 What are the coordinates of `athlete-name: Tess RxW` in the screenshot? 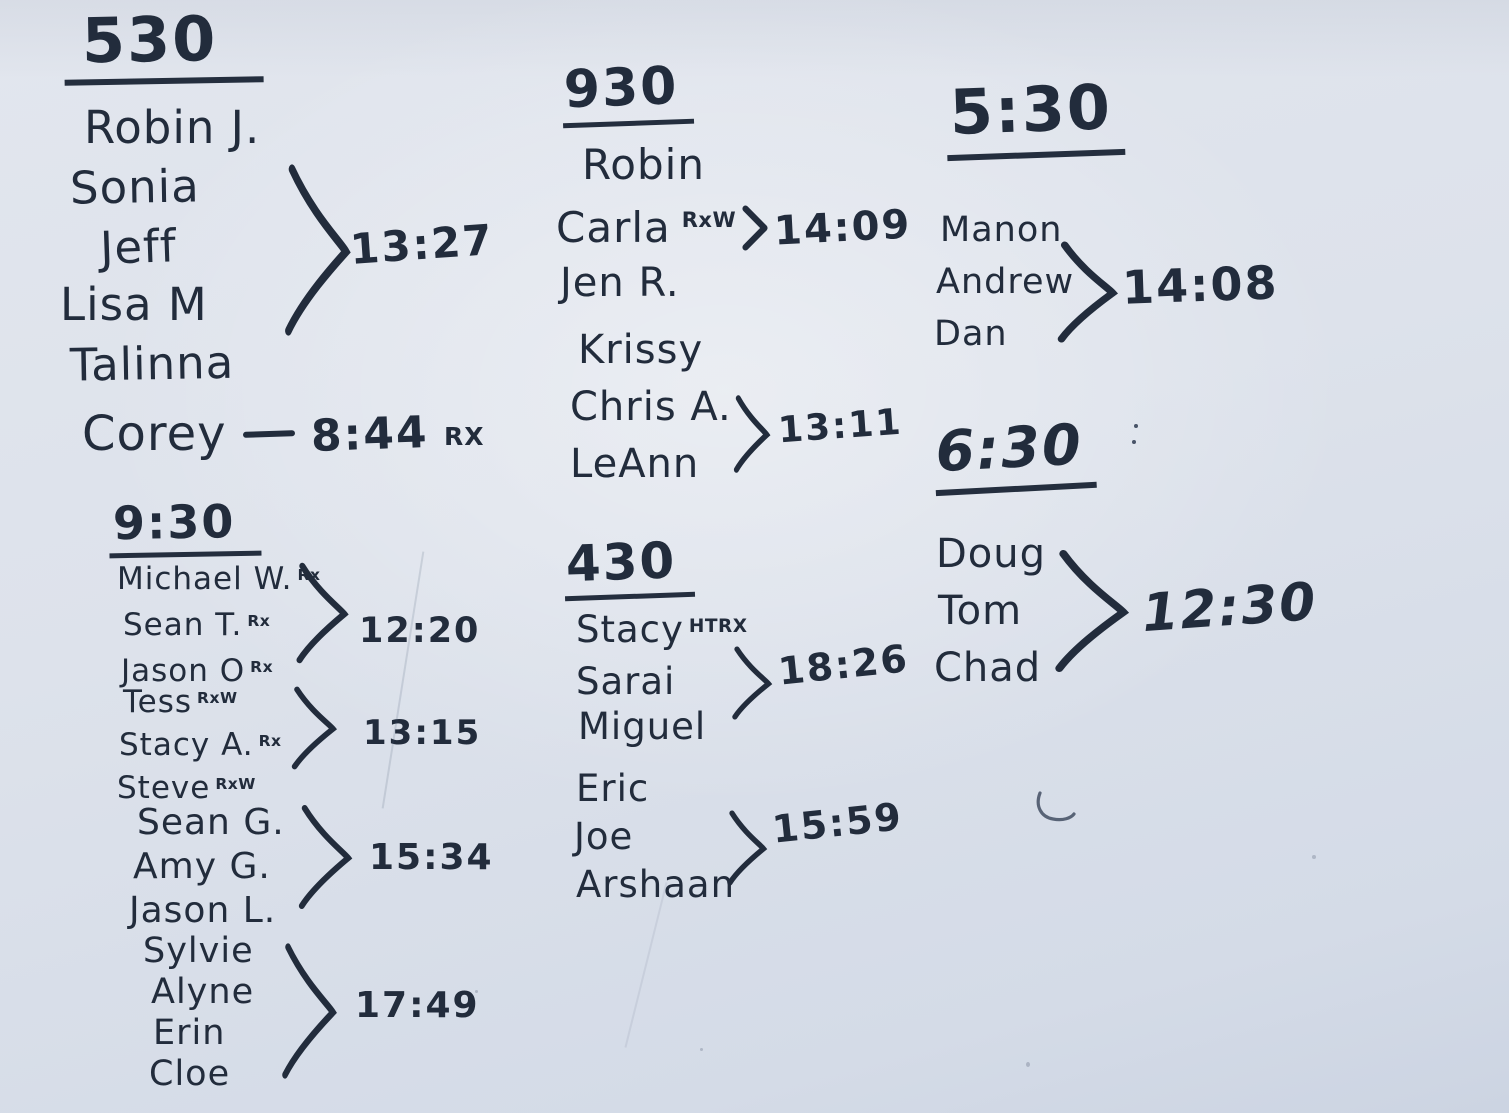 It's located at (180, 702).